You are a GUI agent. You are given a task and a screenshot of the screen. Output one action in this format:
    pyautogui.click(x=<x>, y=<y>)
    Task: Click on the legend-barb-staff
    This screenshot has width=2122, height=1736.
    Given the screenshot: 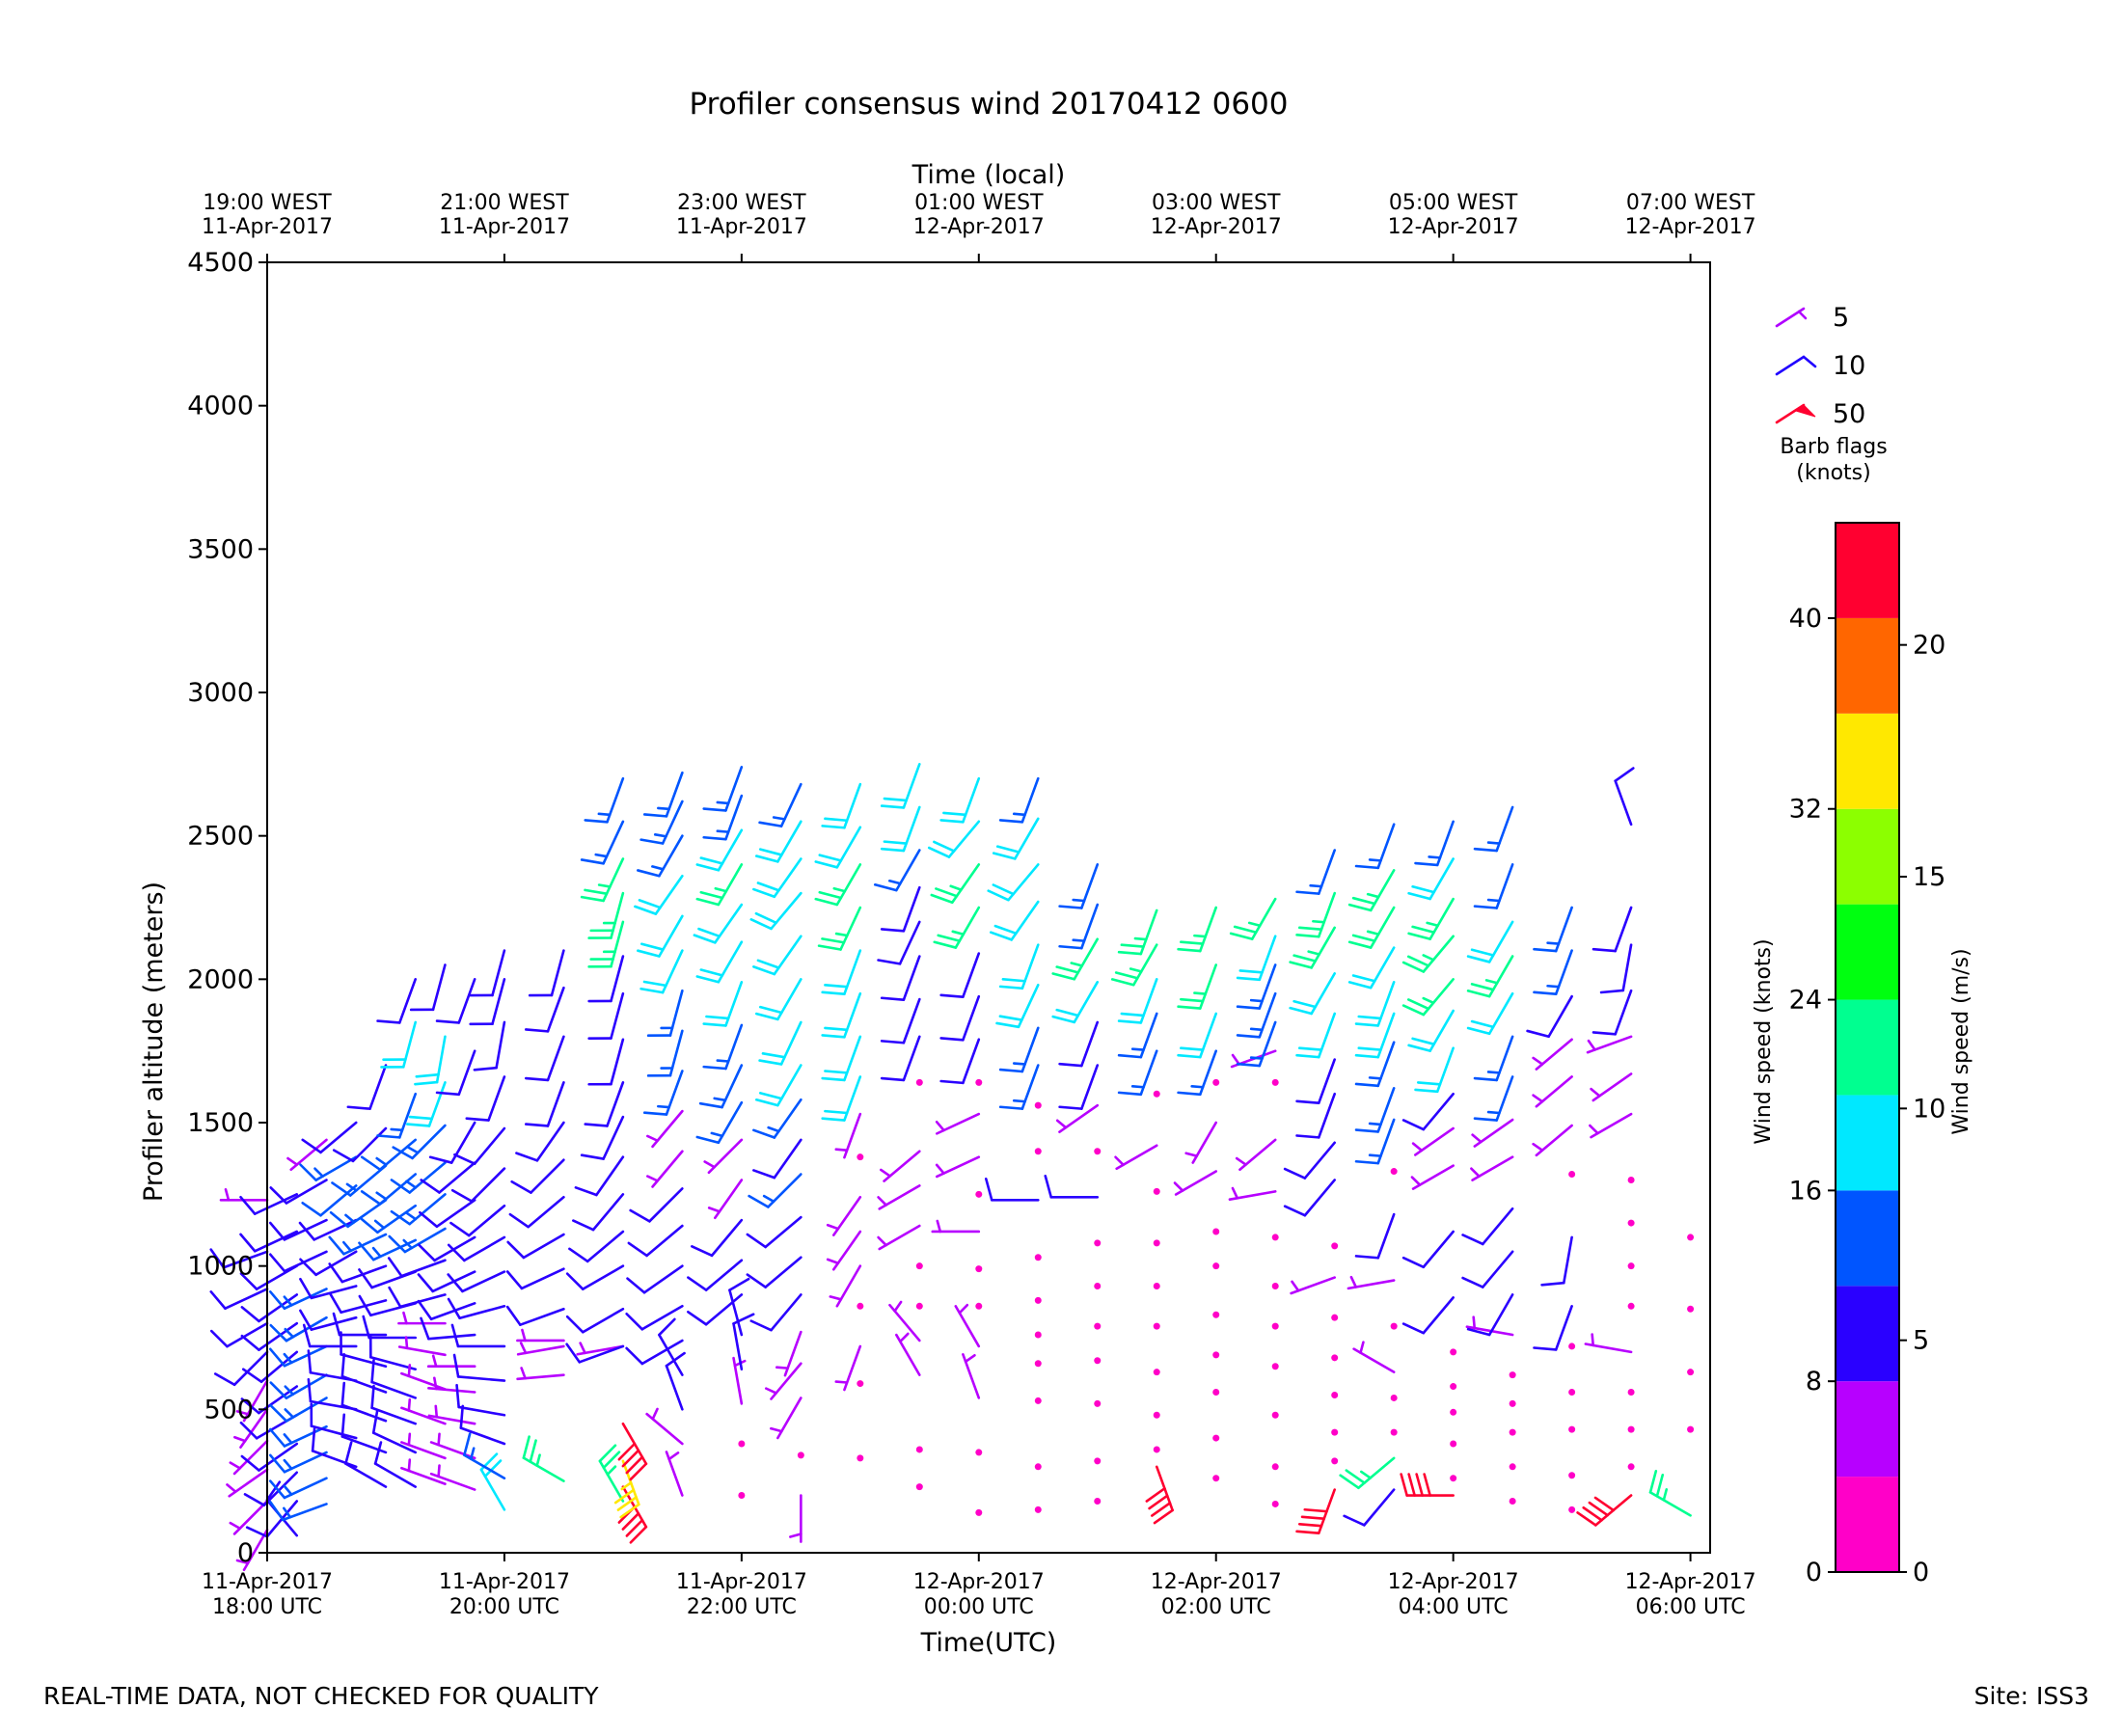 What is the action you would take?
    pyautogui.click(x=1791, y=365)
    